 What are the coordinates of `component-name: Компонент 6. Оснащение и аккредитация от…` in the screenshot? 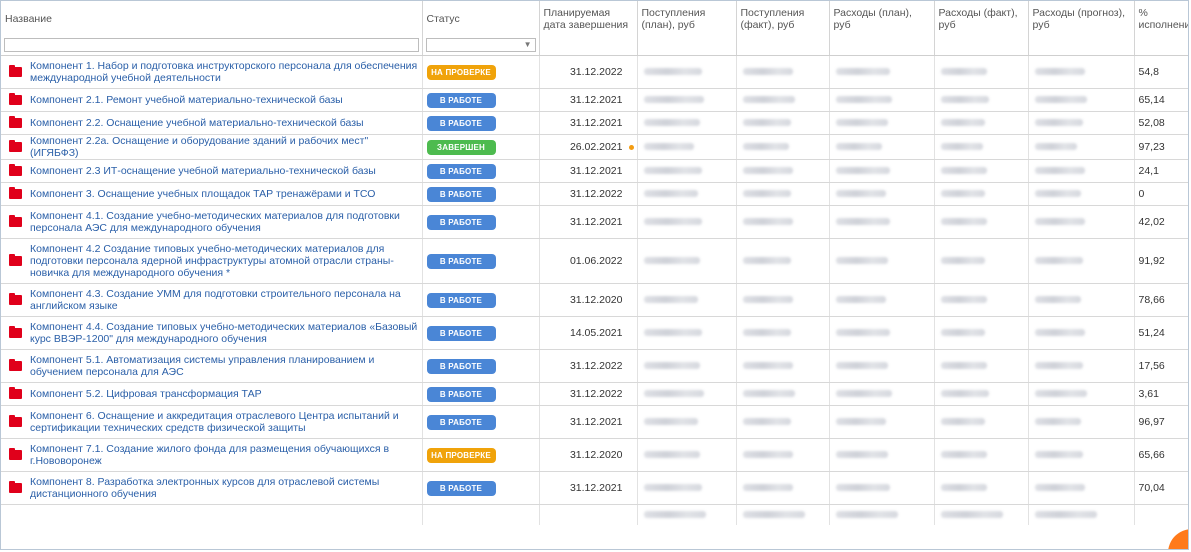 It's located at (214, 422).